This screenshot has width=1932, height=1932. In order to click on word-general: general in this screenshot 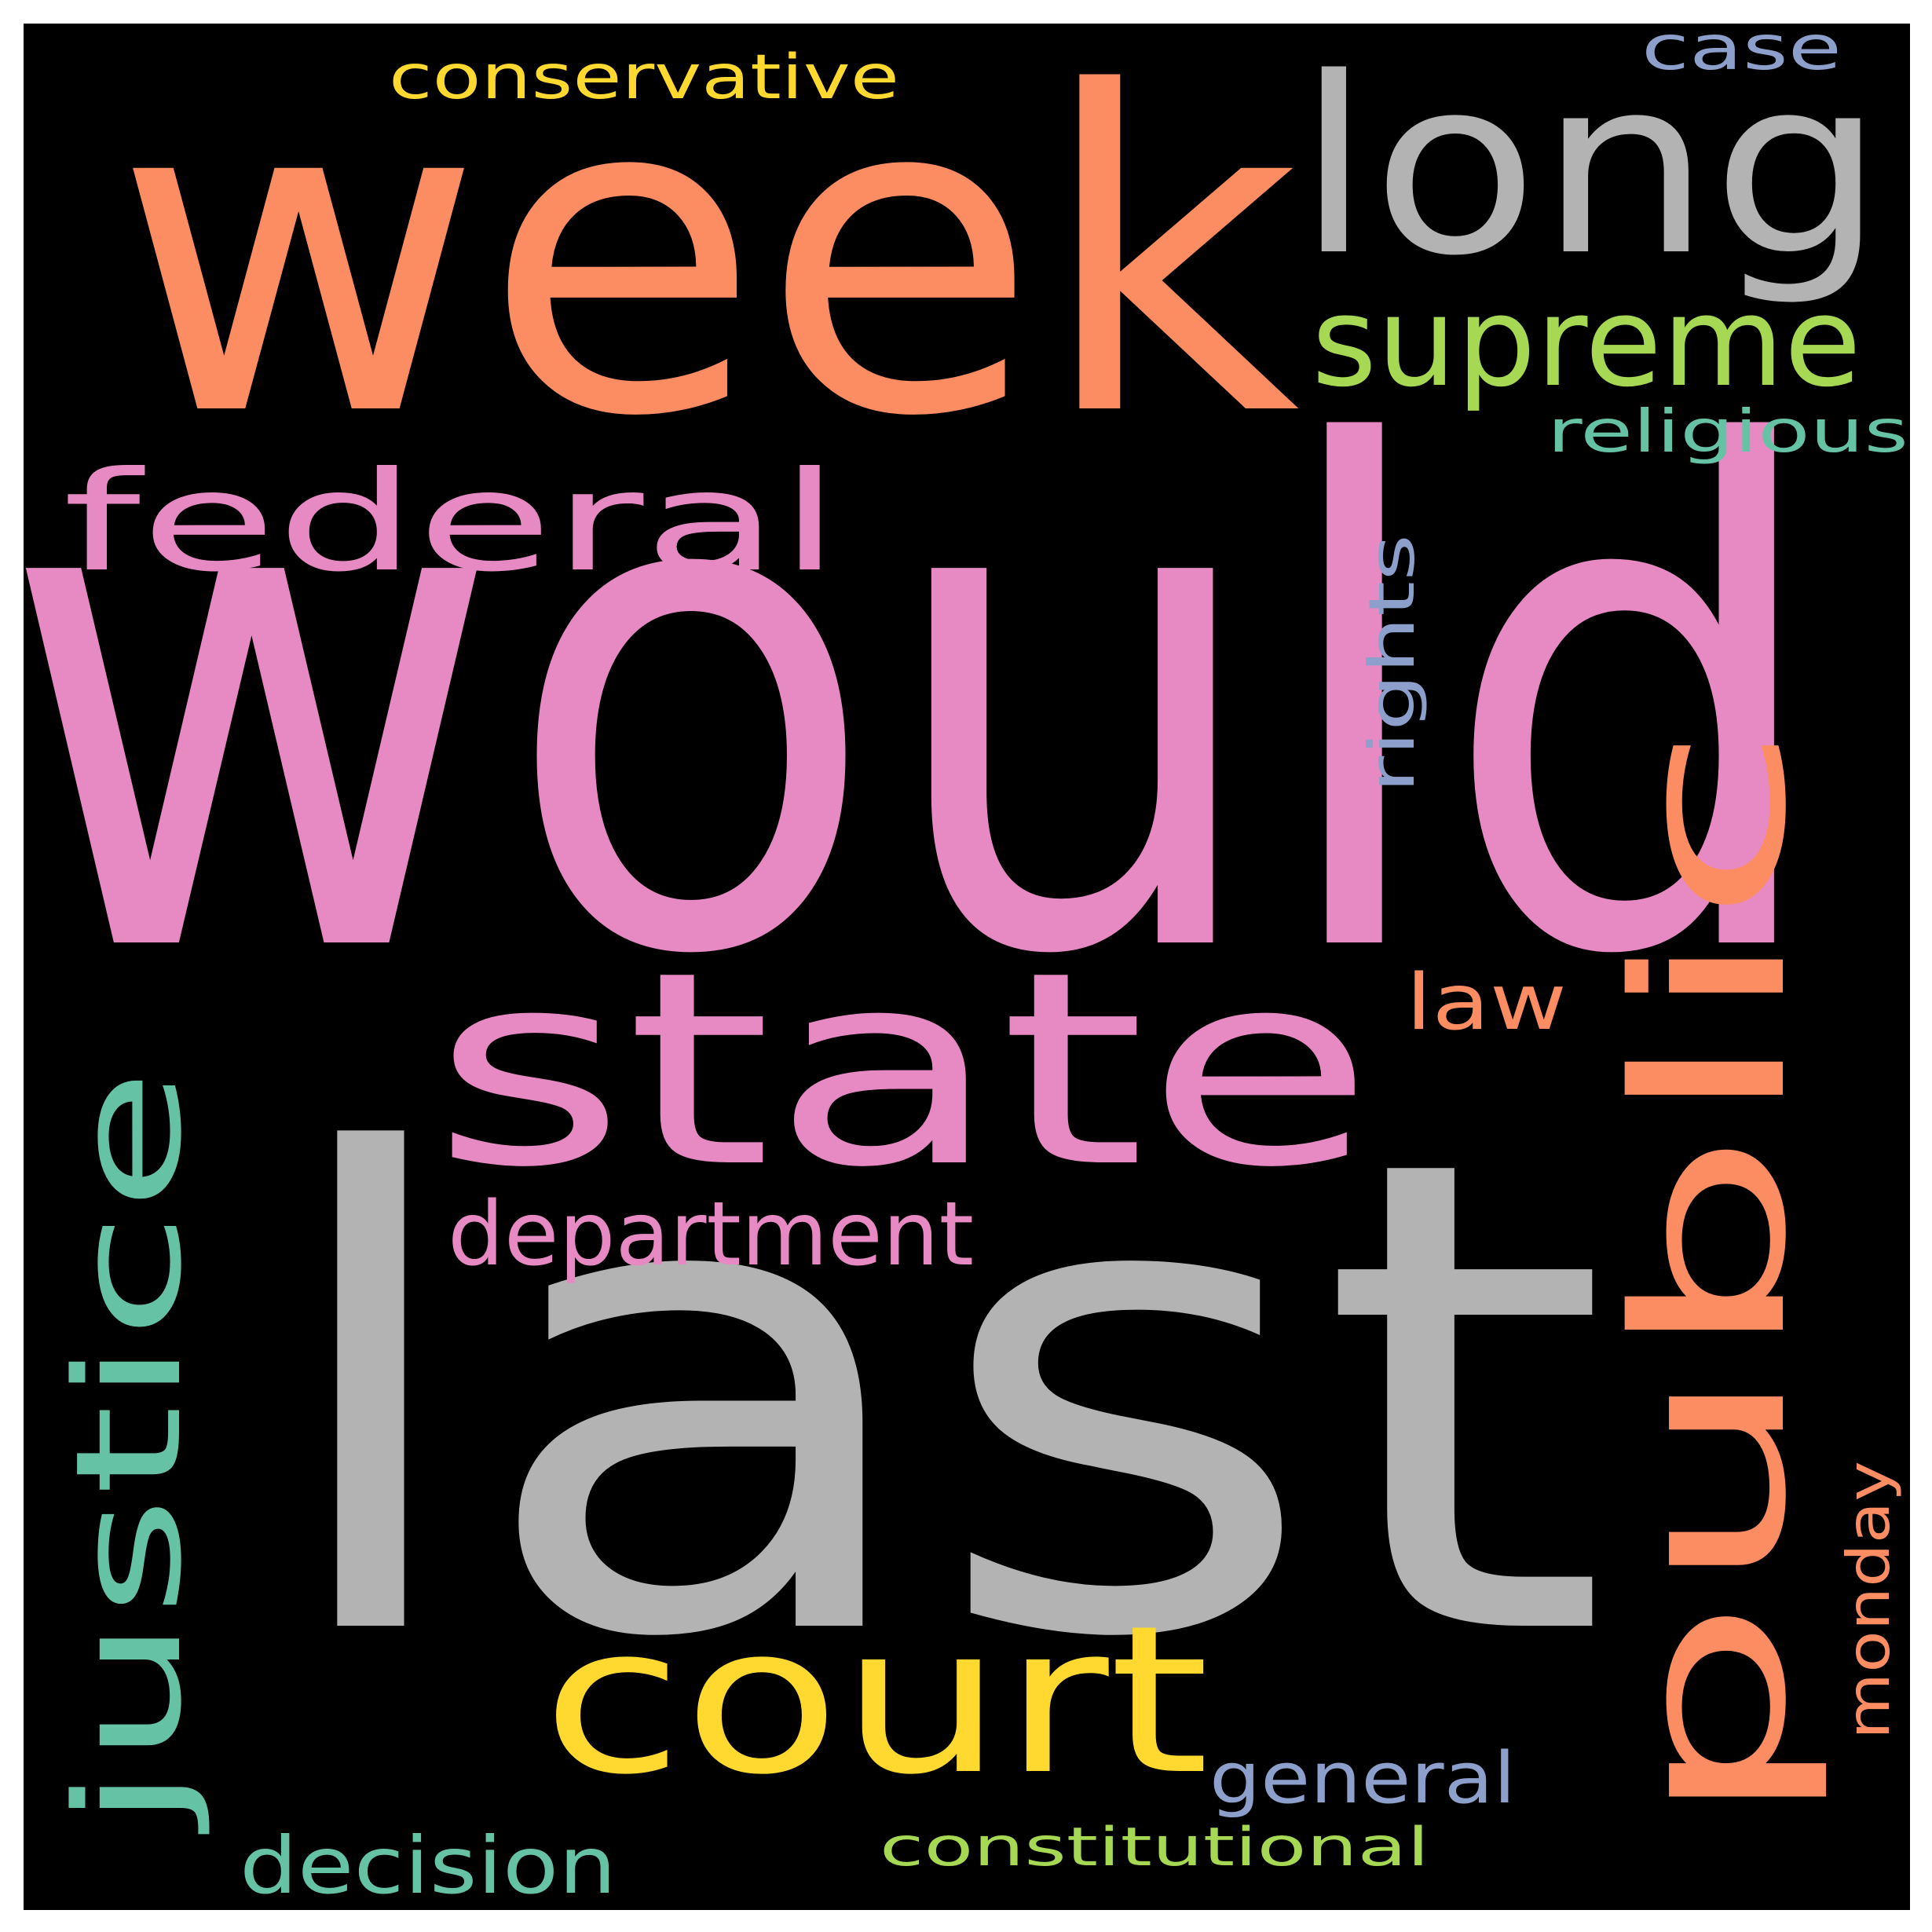, I will do `click(1363, 1779)`.